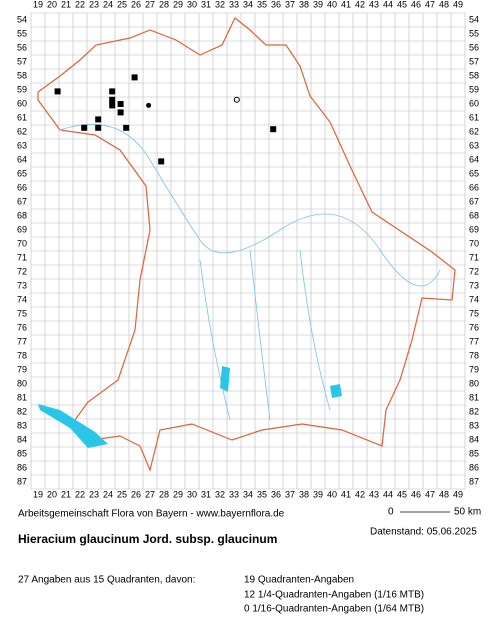 This screenshot has height=625, width=500. I want to click on lake, so click(73, 426).